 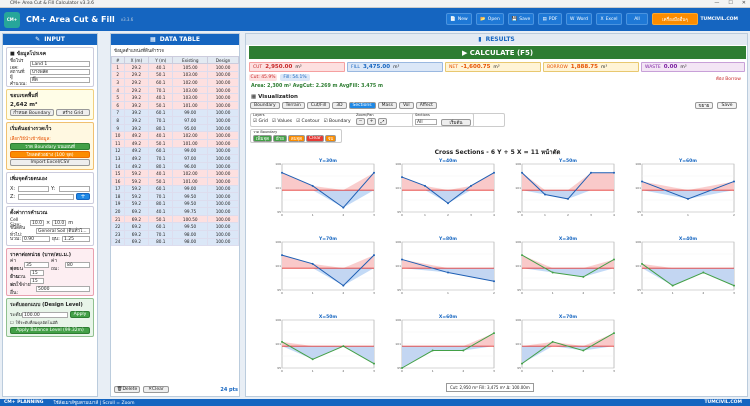 I want to click on table-row: 17 59.2 60.1 99.00 100.00, so click(x=175, y=189).